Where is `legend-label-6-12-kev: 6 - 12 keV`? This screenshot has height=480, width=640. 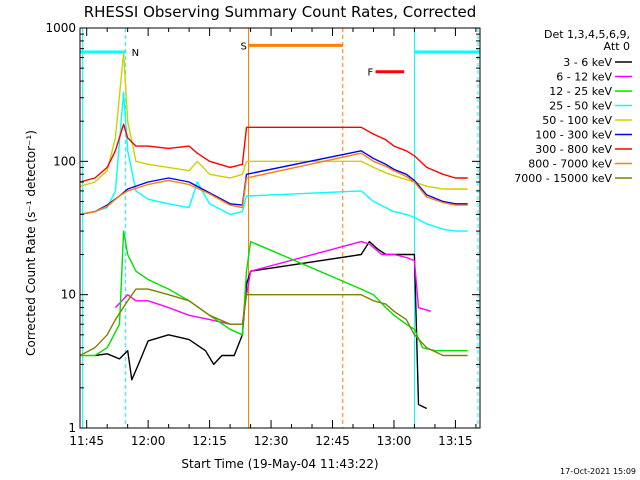 legend-label-6-12-kev: 6 - 12 keV is located at coordinates (584, 77).